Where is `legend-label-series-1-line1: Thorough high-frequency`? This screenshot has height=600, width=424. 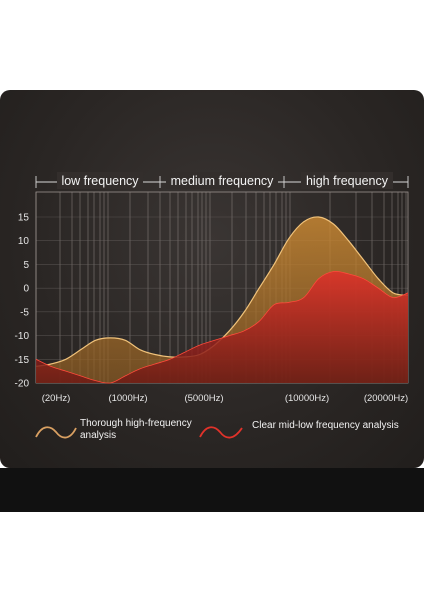 legend-label-series-1-line1: Thorough high-frequency is located at coordinates (136, 423).